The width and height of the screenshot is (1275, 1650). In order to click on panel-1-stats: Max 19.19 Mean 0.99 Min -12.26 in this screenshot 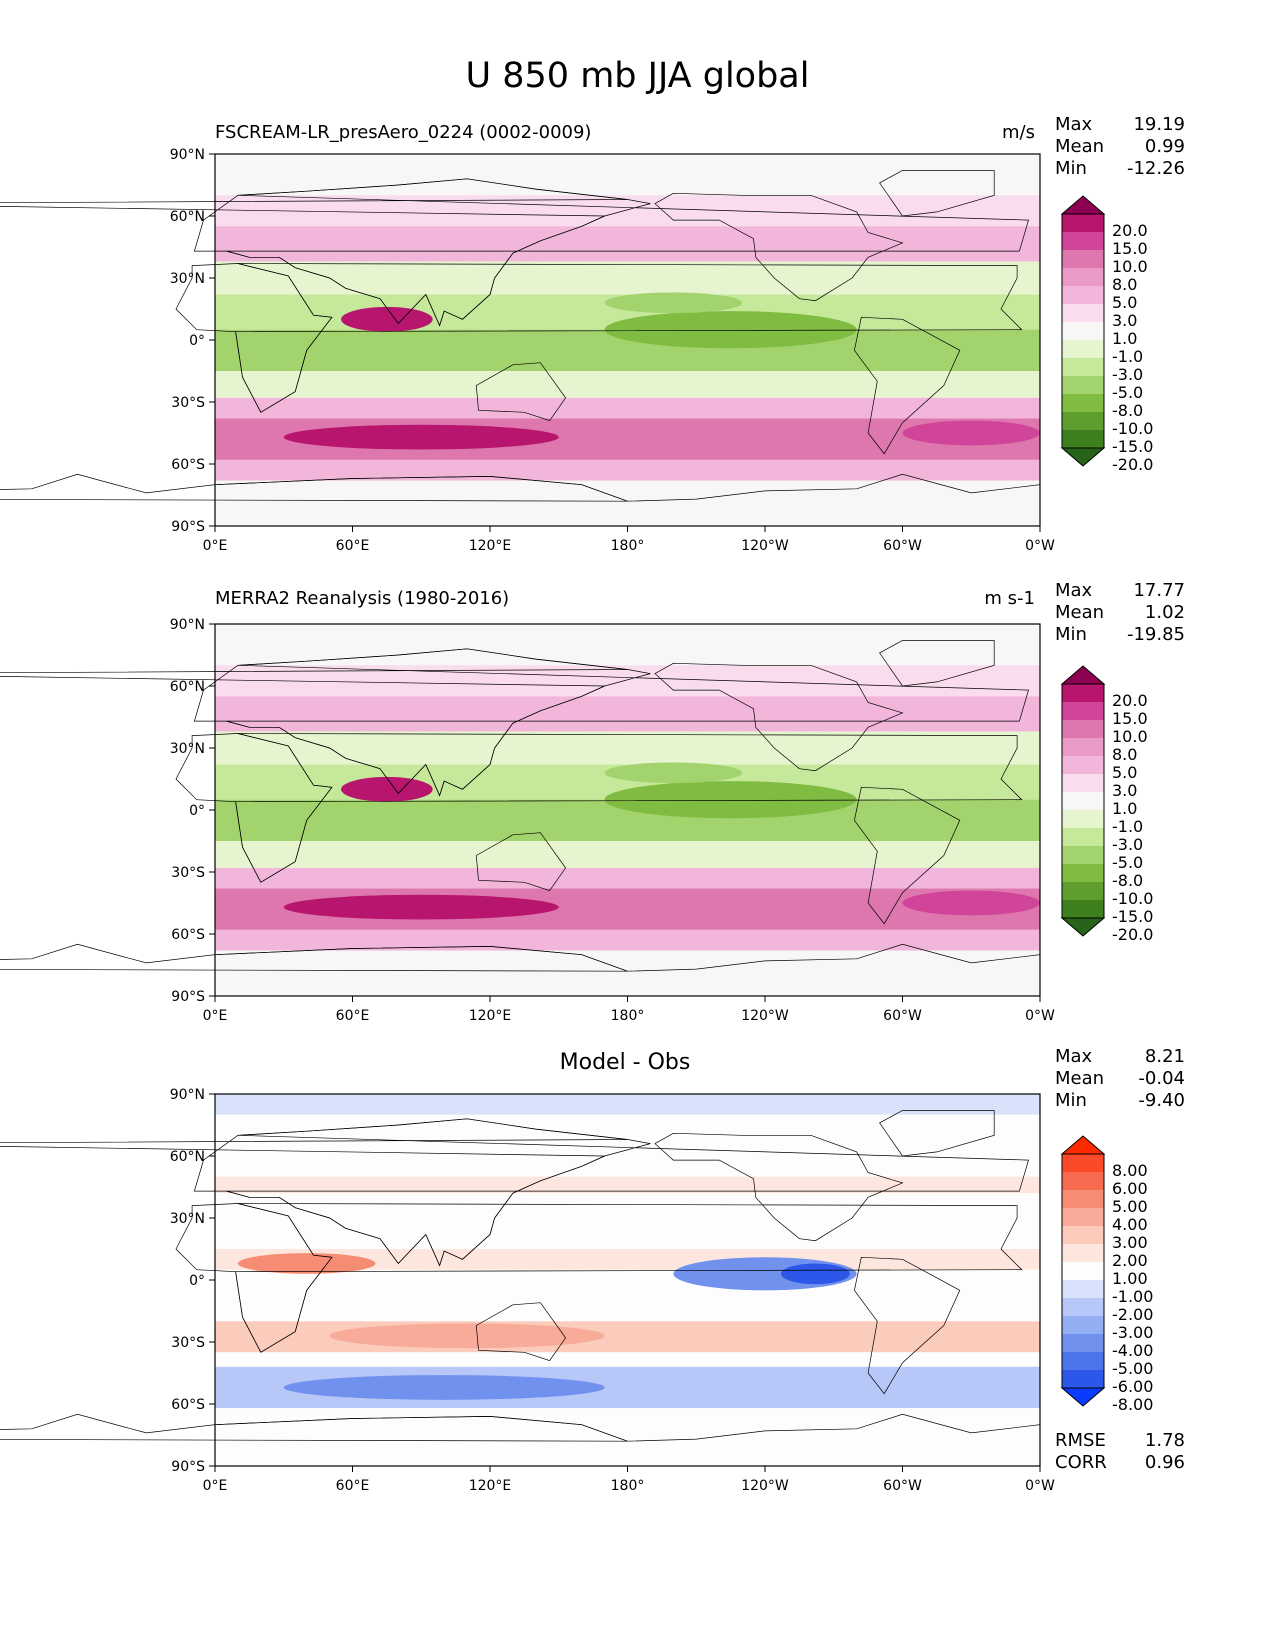, I will do `click(1120, 147)`.